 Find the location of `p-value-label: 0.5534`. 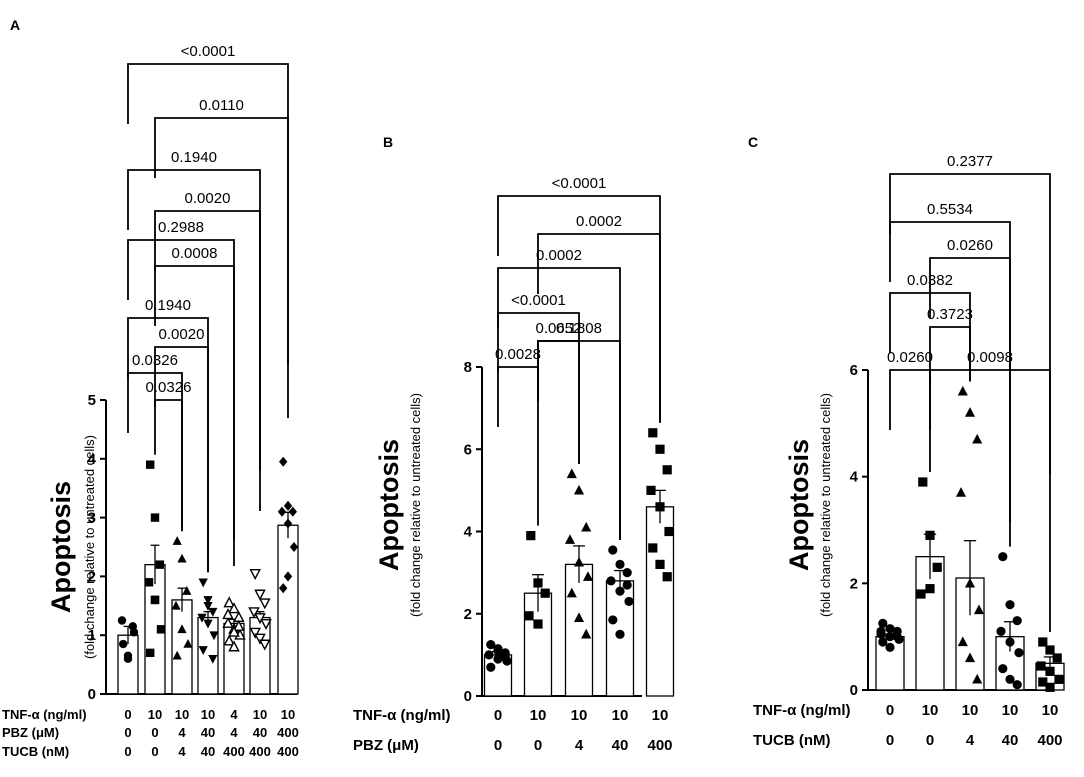

p-value-label: 0.5534 is located at coordinates (950, 209).